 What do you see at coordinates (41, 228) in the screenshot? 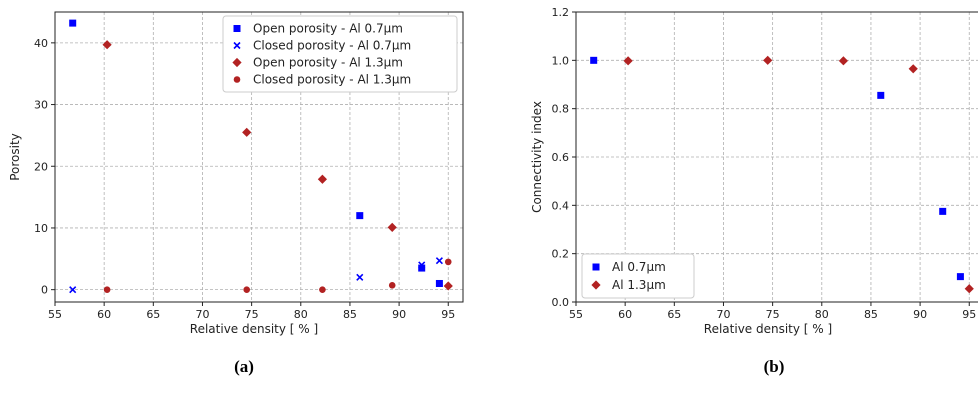
I see `y-tick-label: 10` at bounding box center [41, 228].